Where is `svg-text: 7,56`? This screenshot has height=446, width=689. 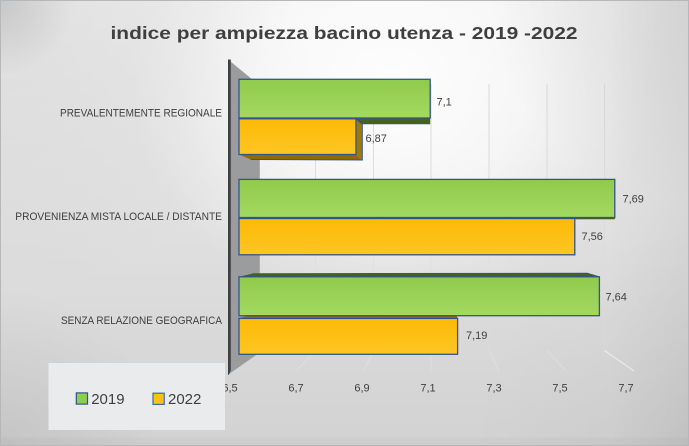 svg-text: 7,56 is located at coordinates (592, 237).